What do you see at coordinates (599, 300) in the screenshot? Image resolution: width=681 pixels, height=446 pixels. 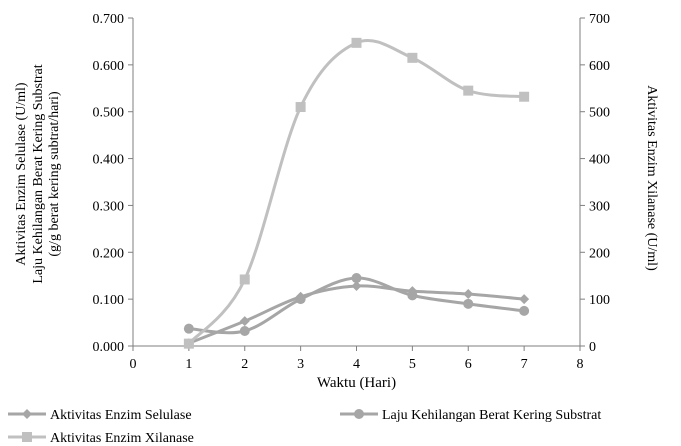 I see `y-right-tick-label: 100` at bounding box center [599, 300].